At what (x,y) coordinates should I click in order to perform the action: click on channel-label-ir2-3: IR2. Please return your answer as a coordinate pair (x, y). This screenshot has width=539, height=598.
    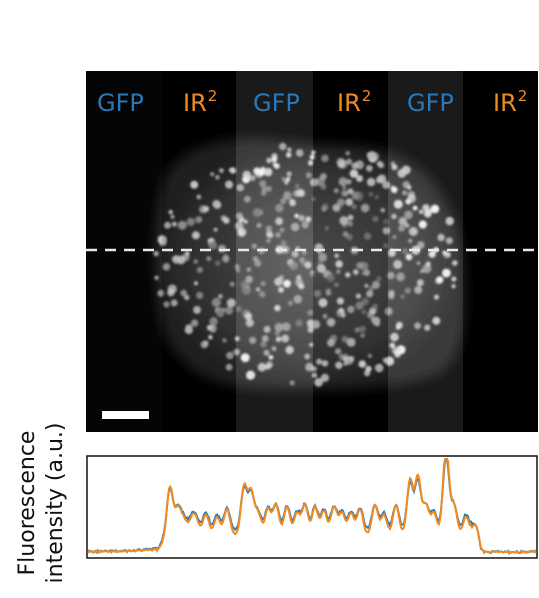
    Looking at the image, I should click on (510, 102).